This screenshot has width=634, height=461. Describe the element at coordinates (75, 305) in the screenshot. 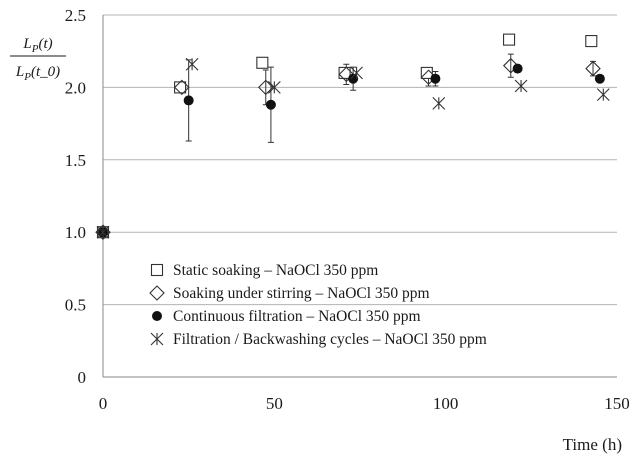

I see `y-tick-label: 0.5` at that location.